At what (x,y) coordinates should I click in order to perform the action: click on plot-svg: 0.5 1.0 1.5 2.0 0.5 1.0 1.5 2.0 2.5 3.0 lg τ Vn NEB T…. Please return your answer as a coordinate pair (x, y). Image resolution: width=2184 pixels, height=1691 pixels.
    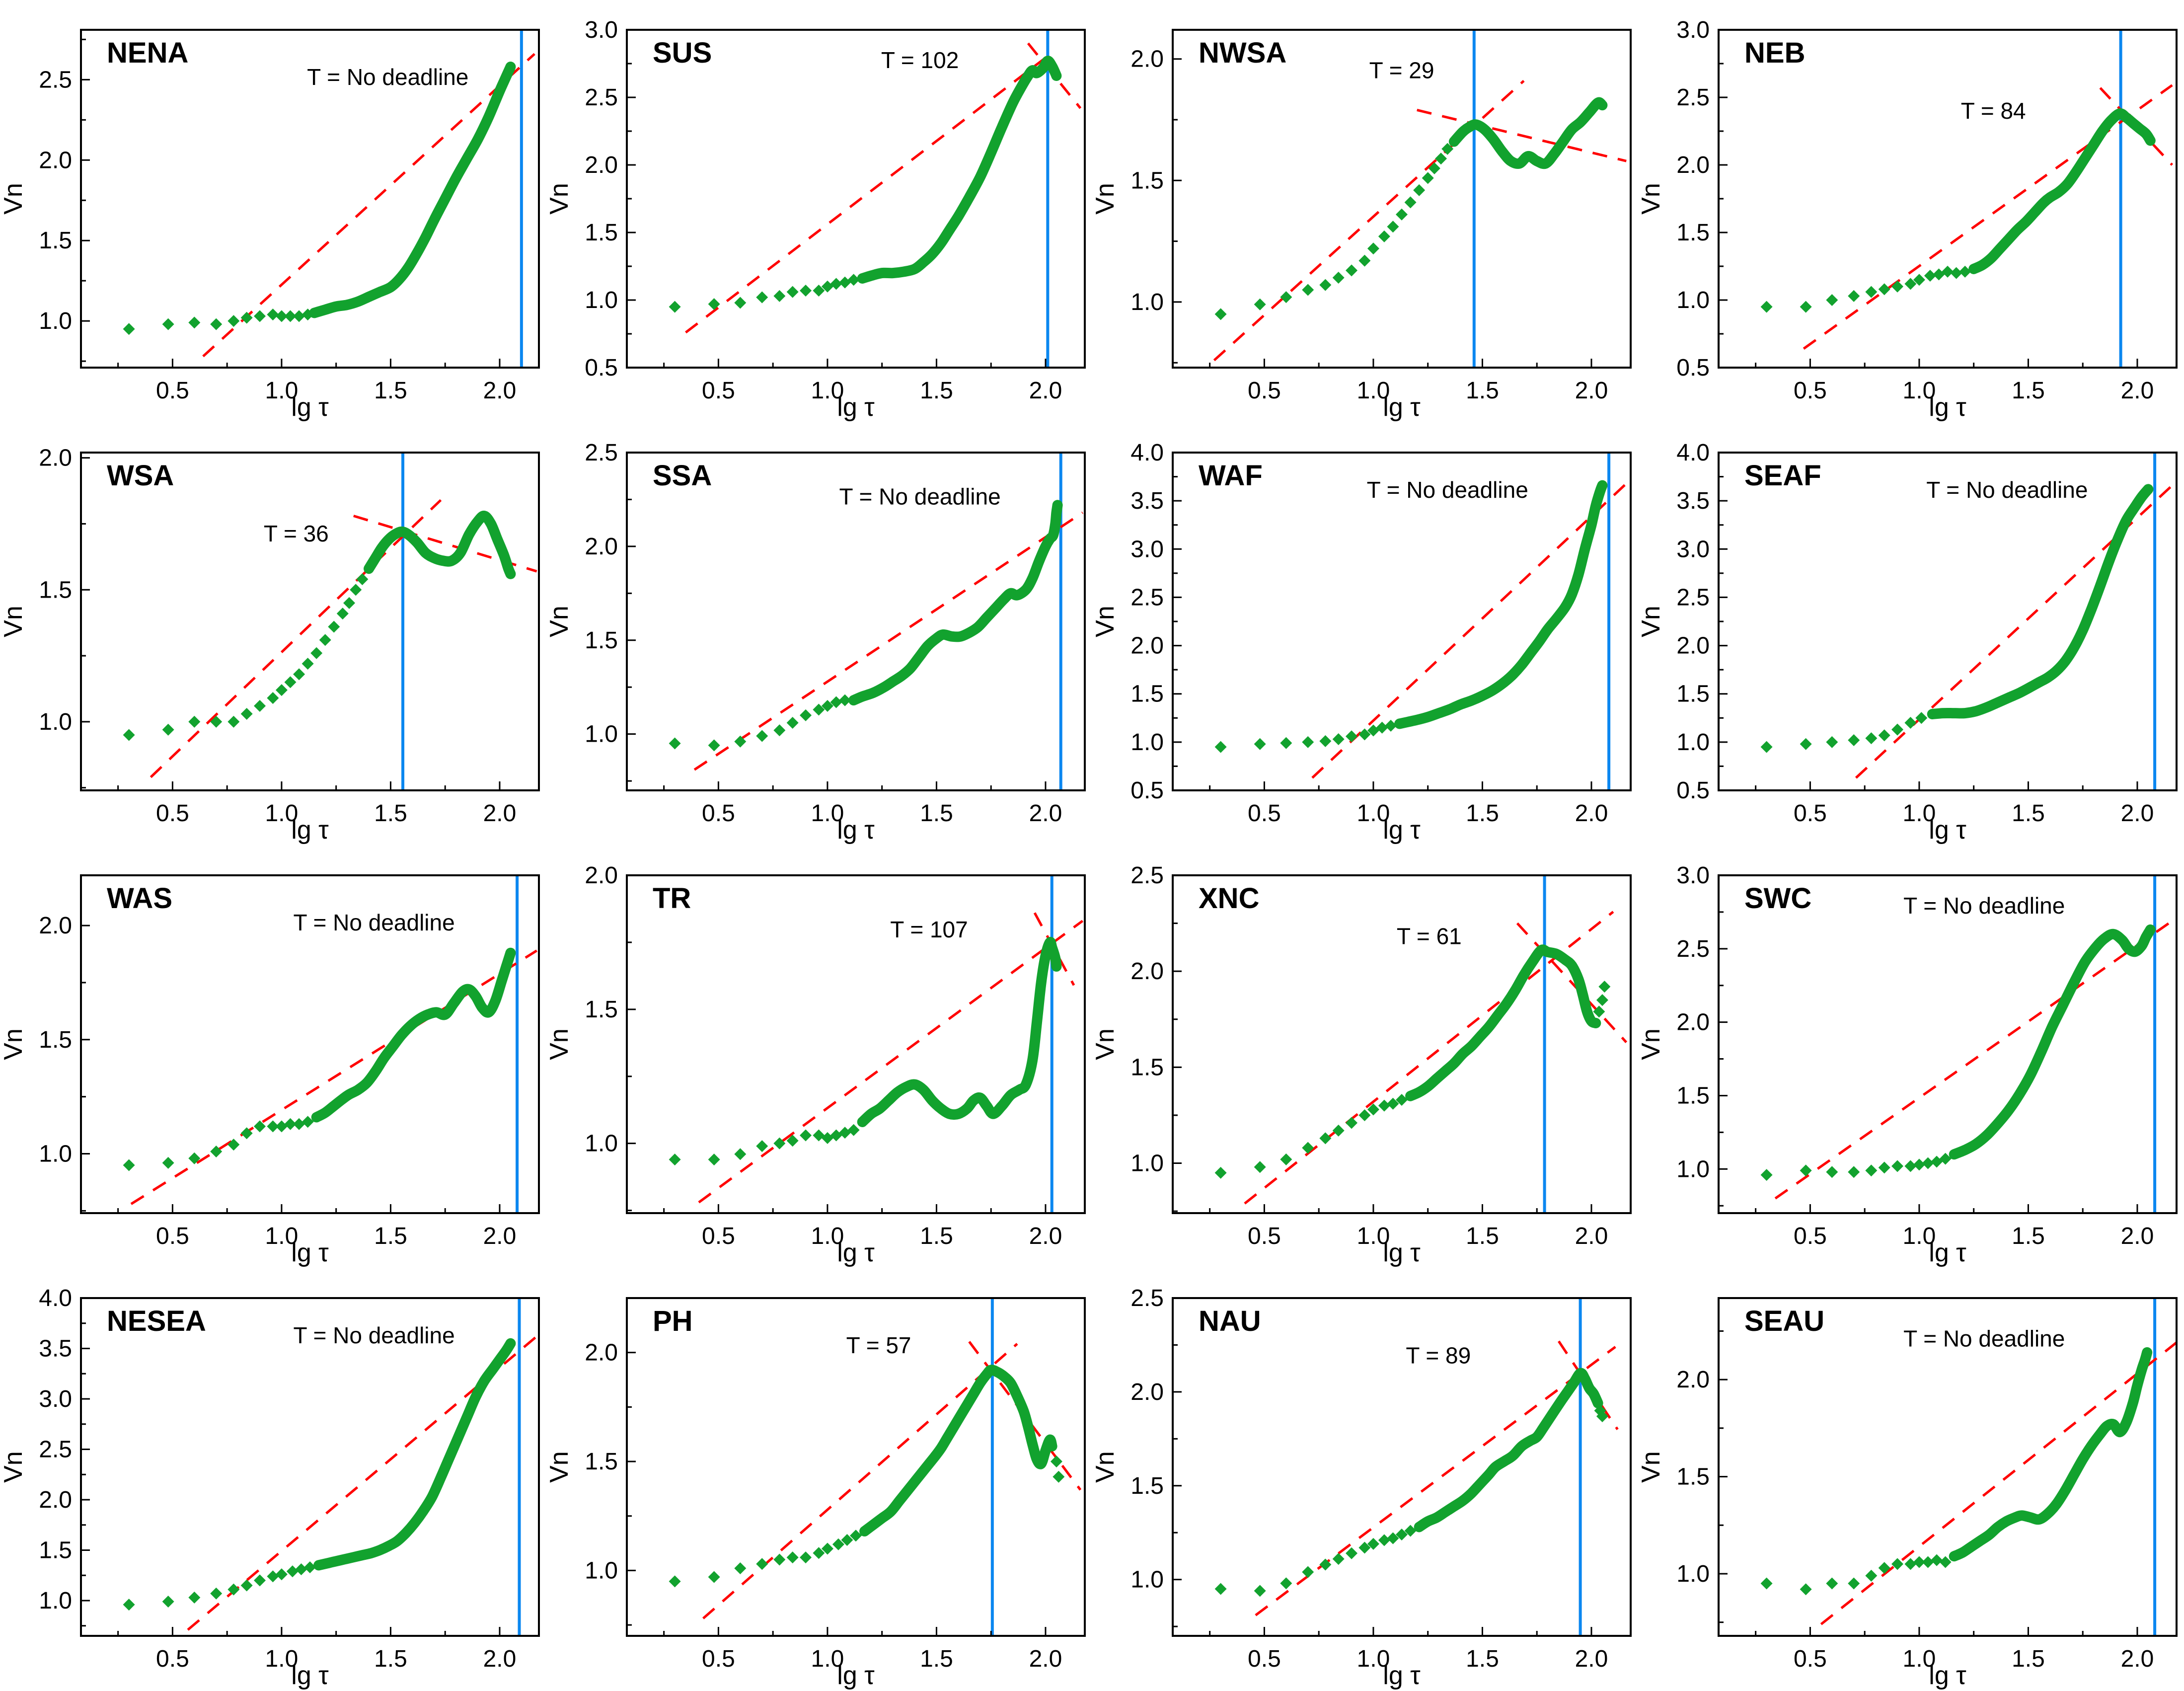
    Looking at the image, I should click on (1908, 219).